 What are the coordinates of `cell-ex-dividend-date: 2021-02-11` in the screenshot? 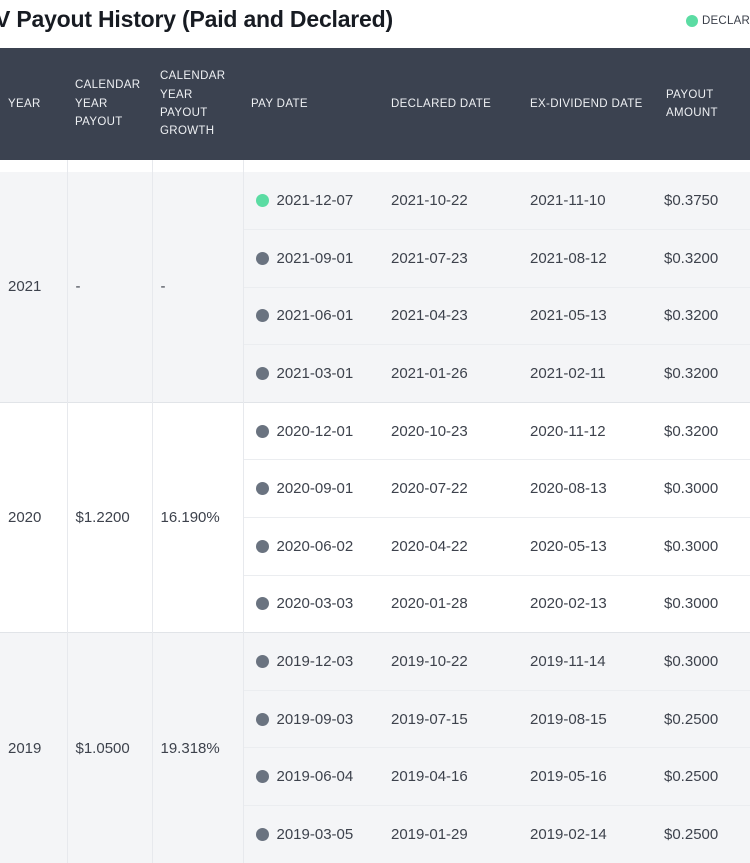 It's located at (590, 373).